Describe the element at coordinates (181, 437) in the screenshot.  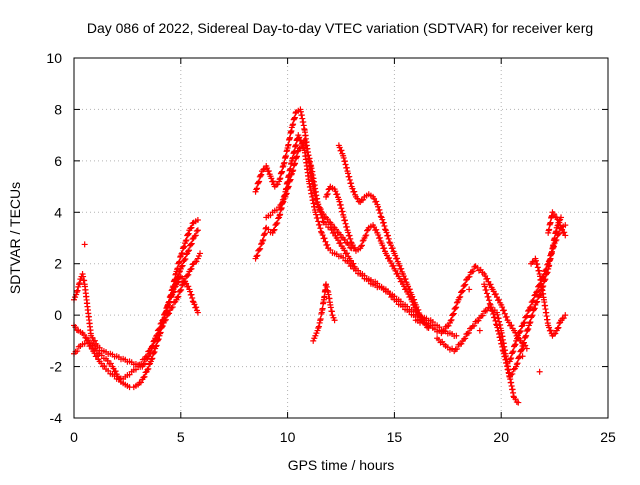
I see `x-tick-label: 5` at that location.